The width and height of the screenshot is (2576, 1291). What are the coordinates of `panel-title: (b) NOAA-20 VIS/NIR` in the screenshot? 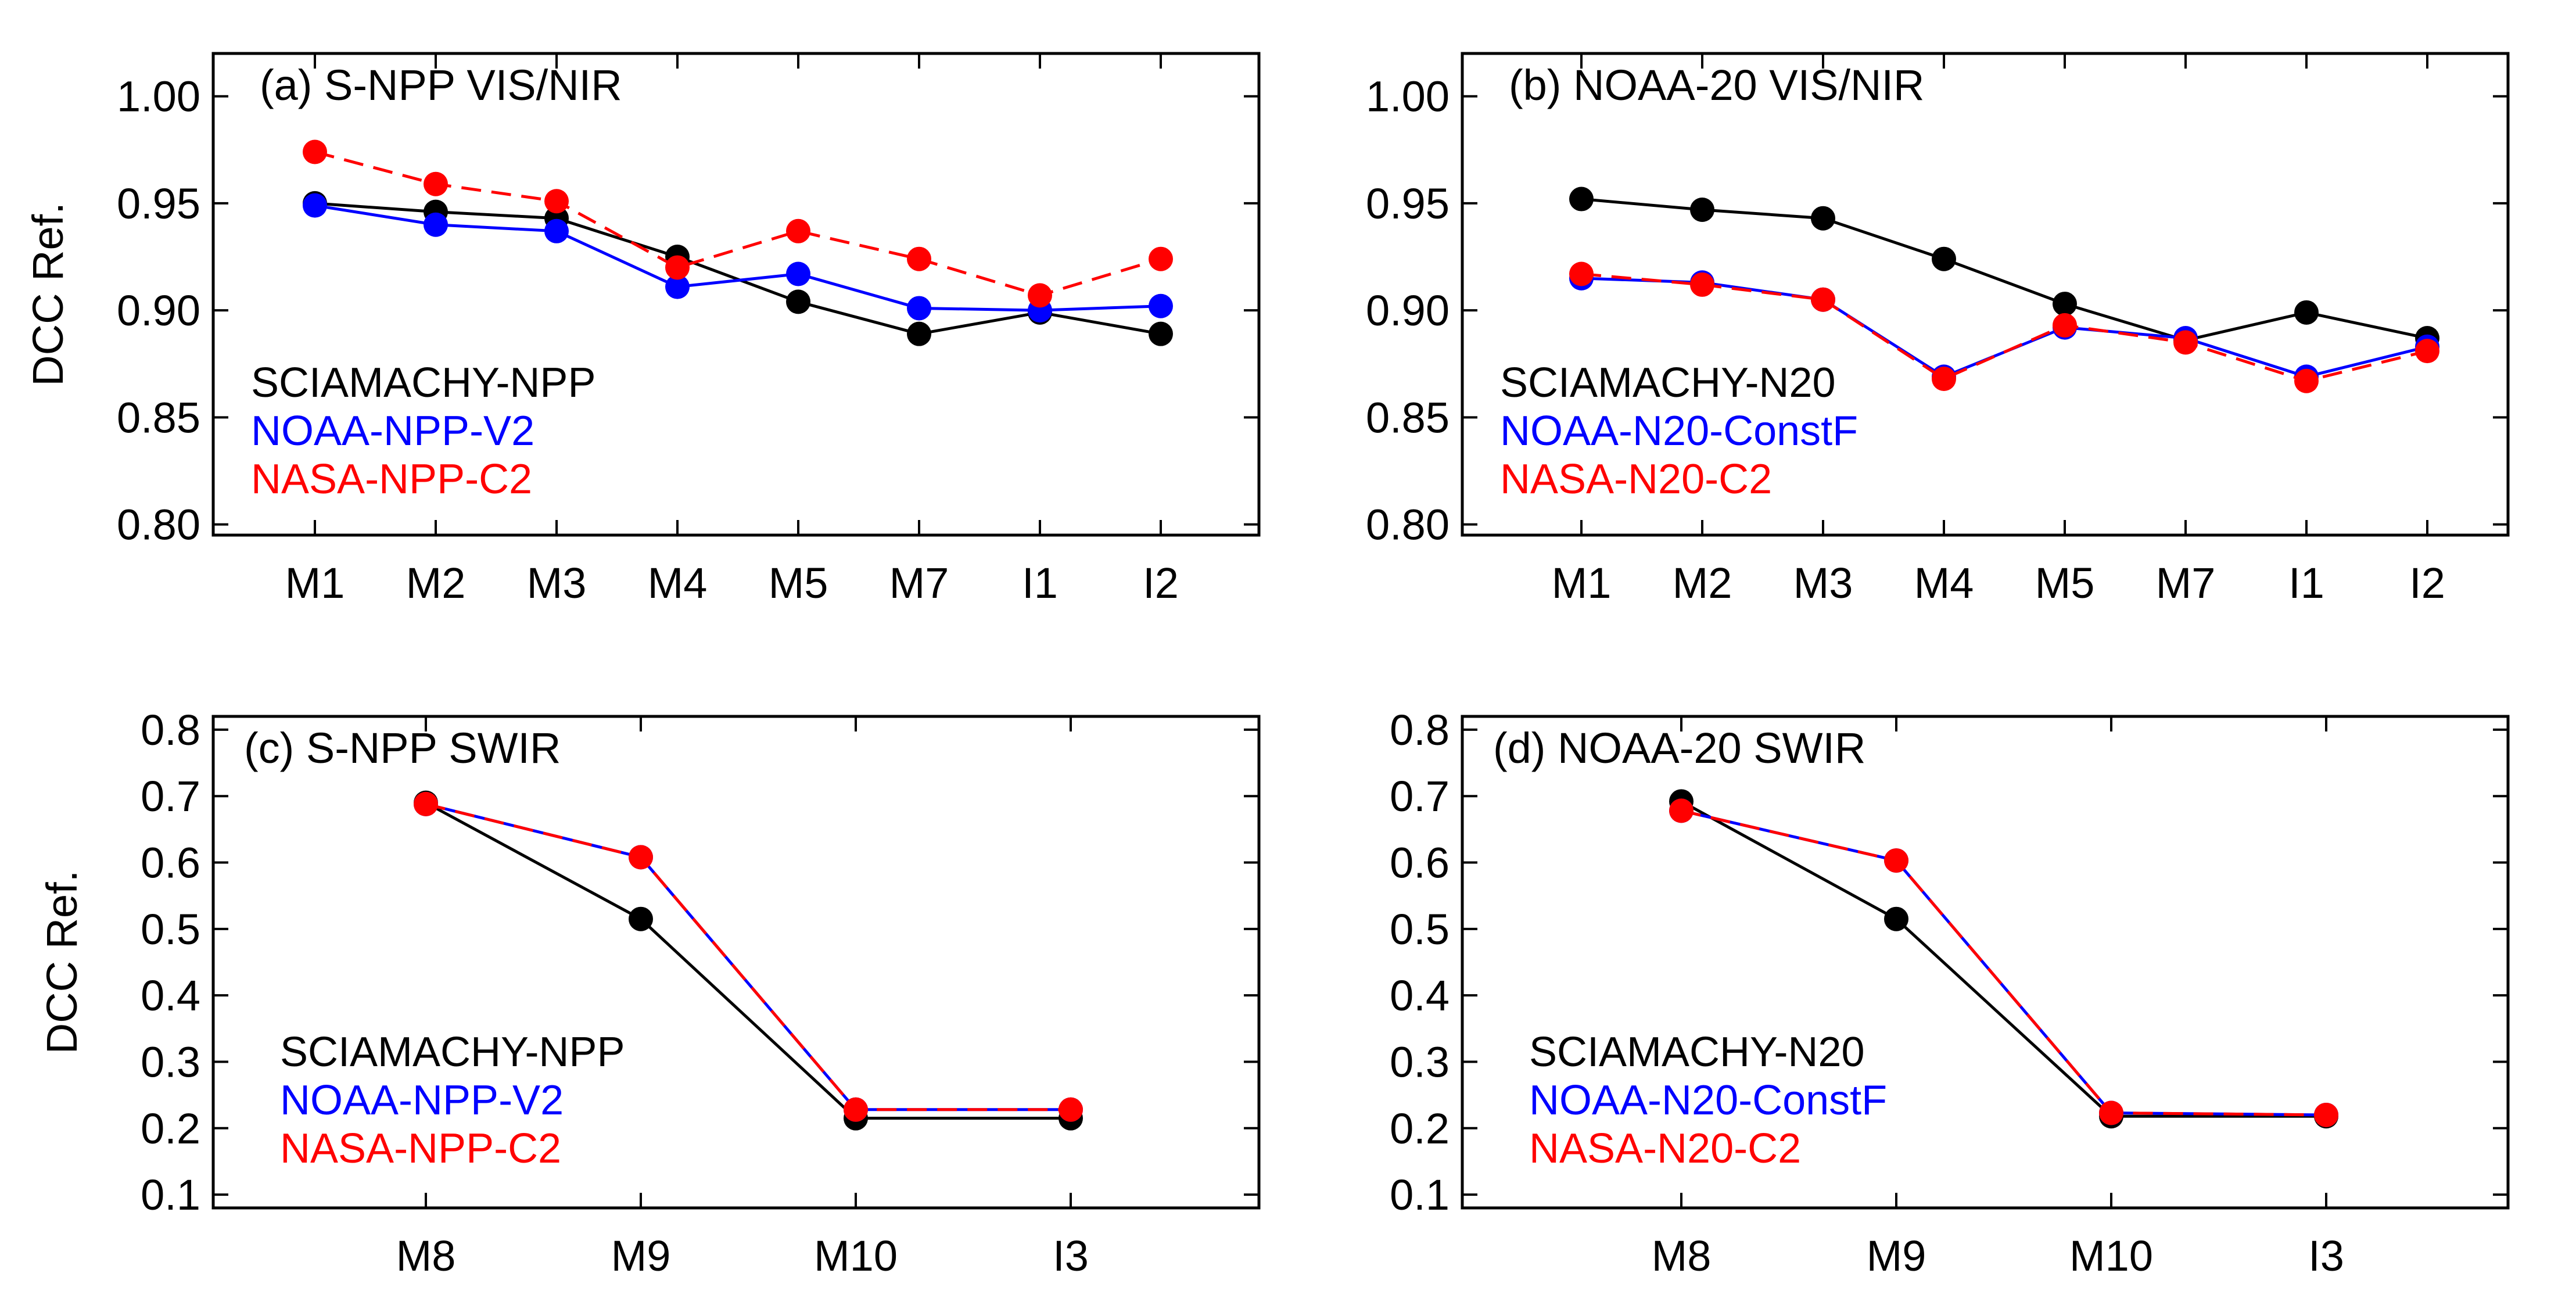 It's located at (1717, 85).